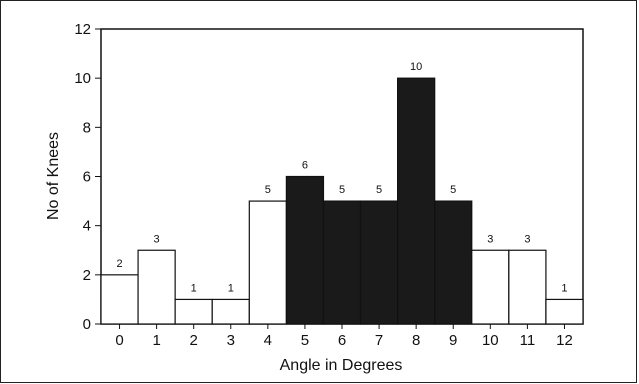 This screenshot has width=639, height=384. Describe the element at coordinates (453, 340) in the screenshot. I see `x-tick-label-9: 9` at that location.